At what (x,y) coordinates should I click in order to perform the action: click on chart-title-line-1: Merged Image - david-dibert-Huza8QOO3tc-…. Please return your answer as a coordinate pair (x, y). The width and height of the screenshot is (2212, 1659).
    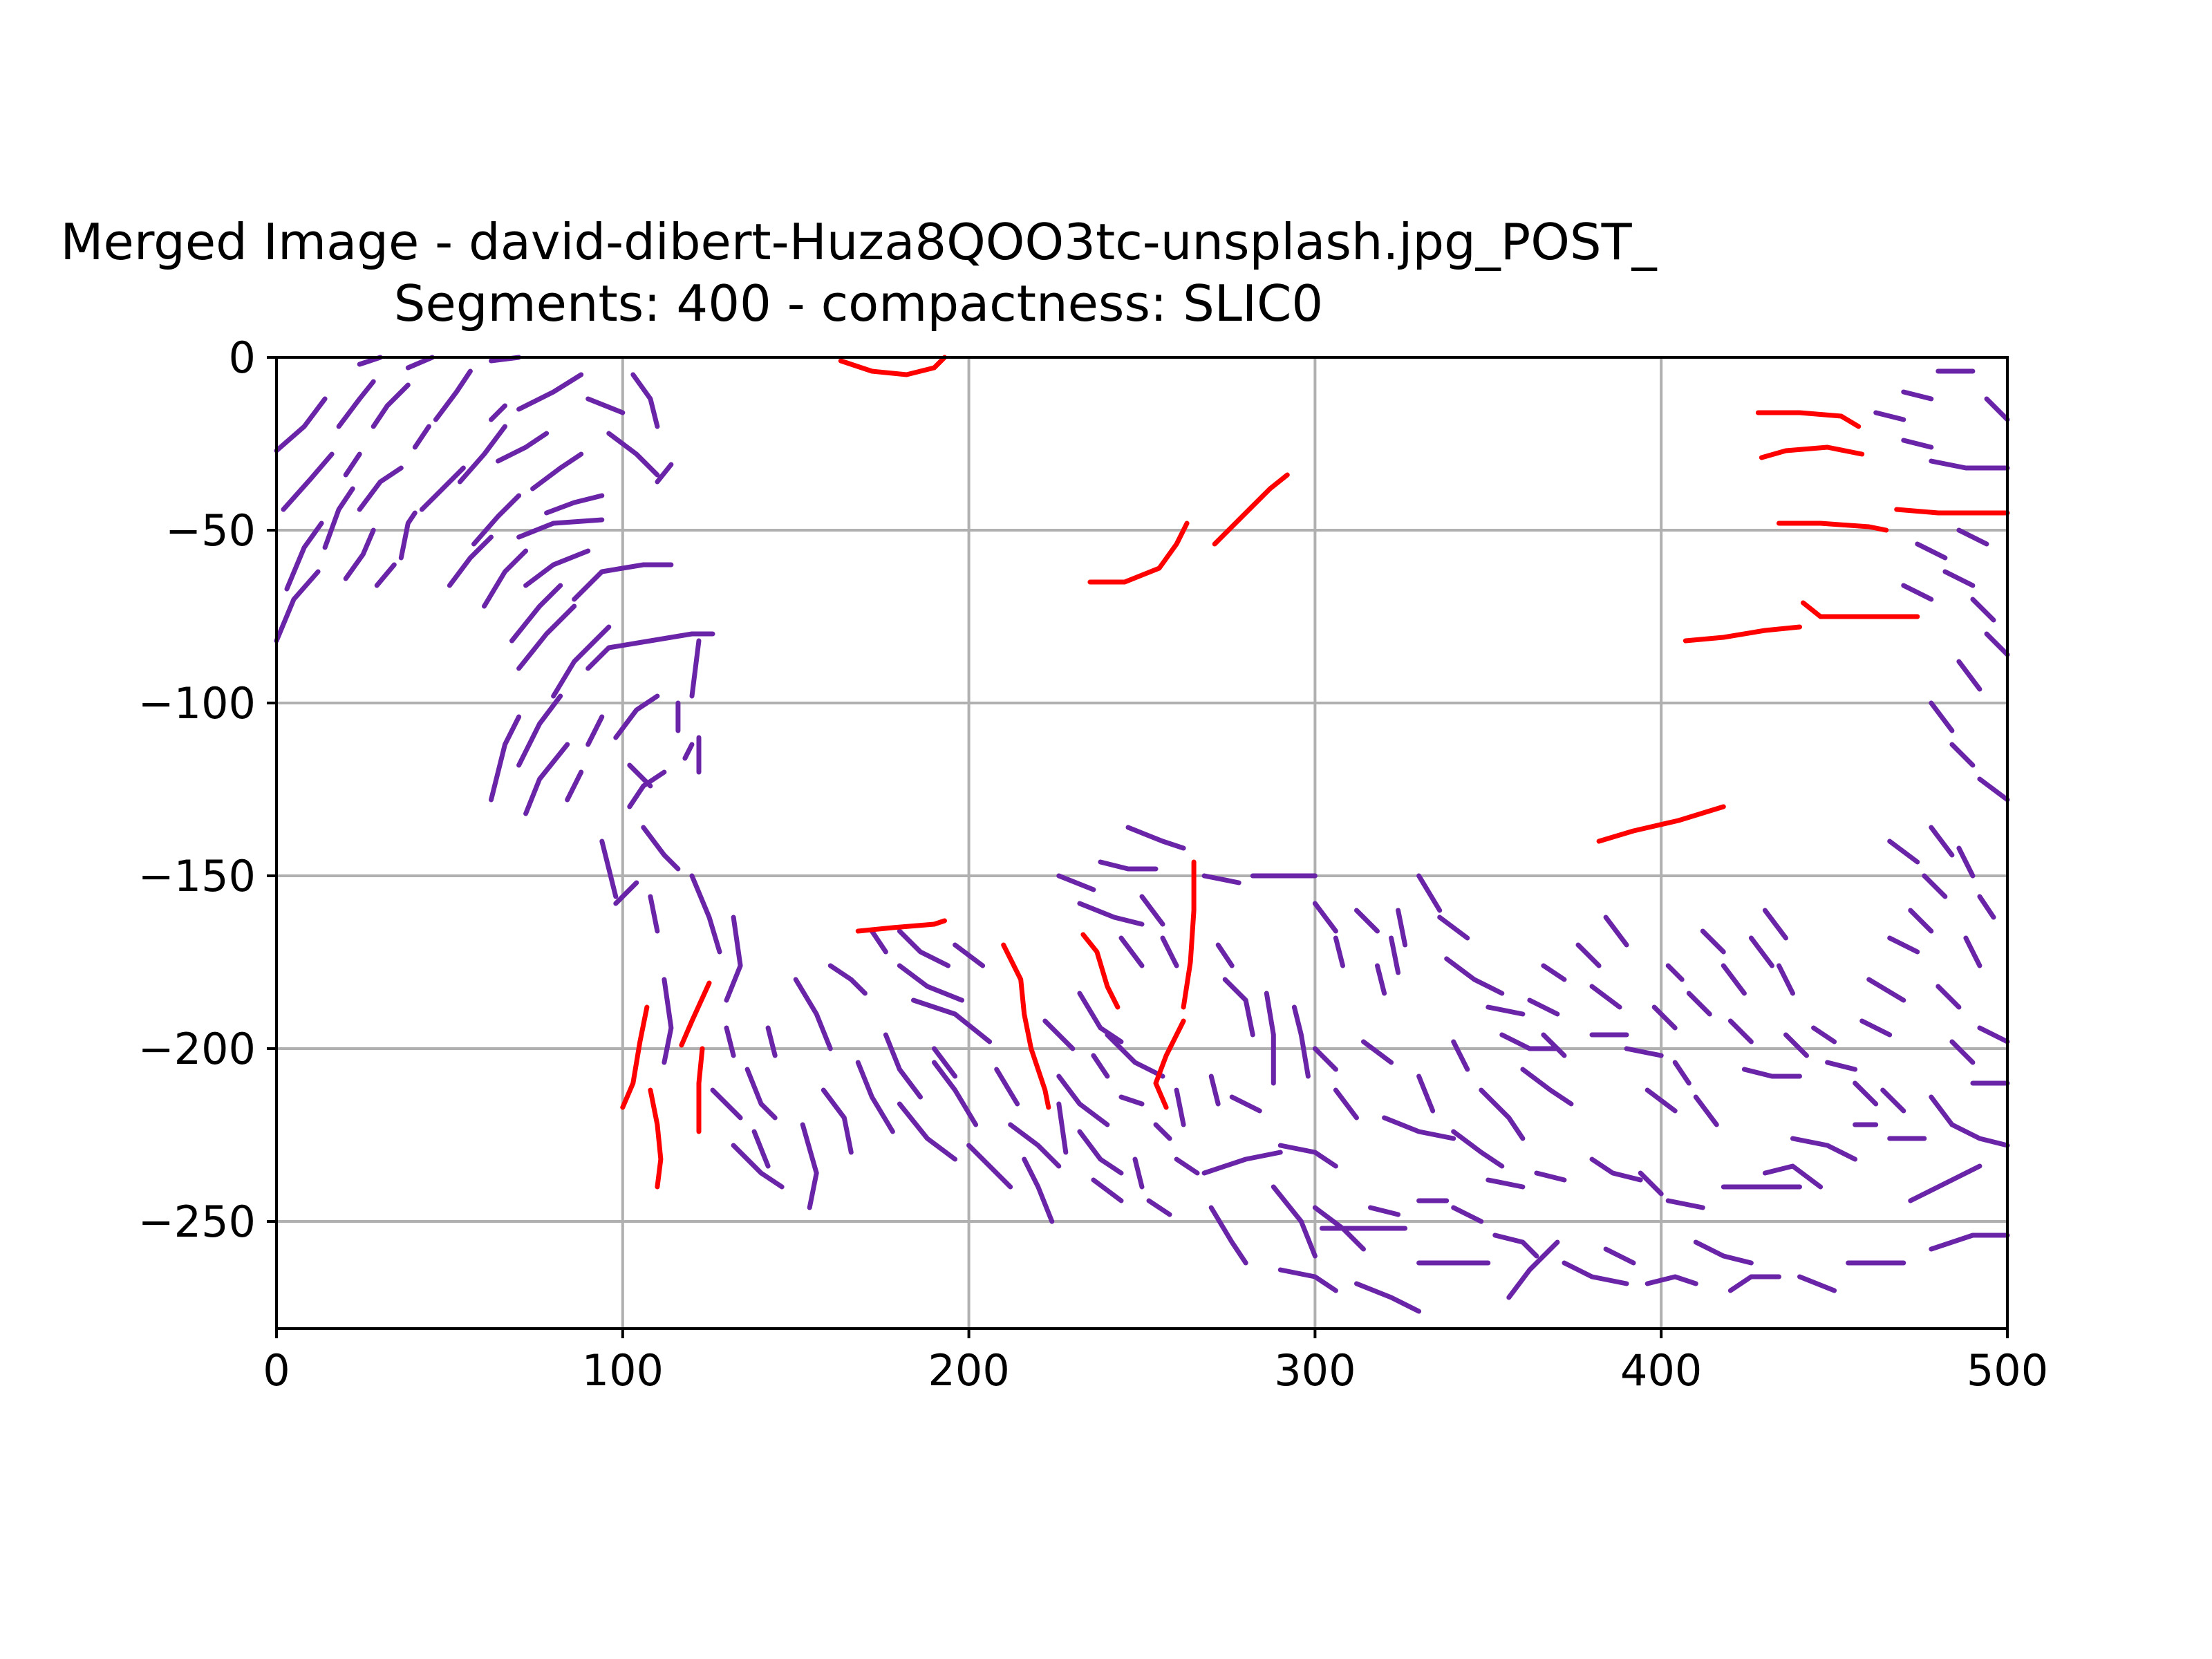
    Looking at the image, I should click on (859, 242).